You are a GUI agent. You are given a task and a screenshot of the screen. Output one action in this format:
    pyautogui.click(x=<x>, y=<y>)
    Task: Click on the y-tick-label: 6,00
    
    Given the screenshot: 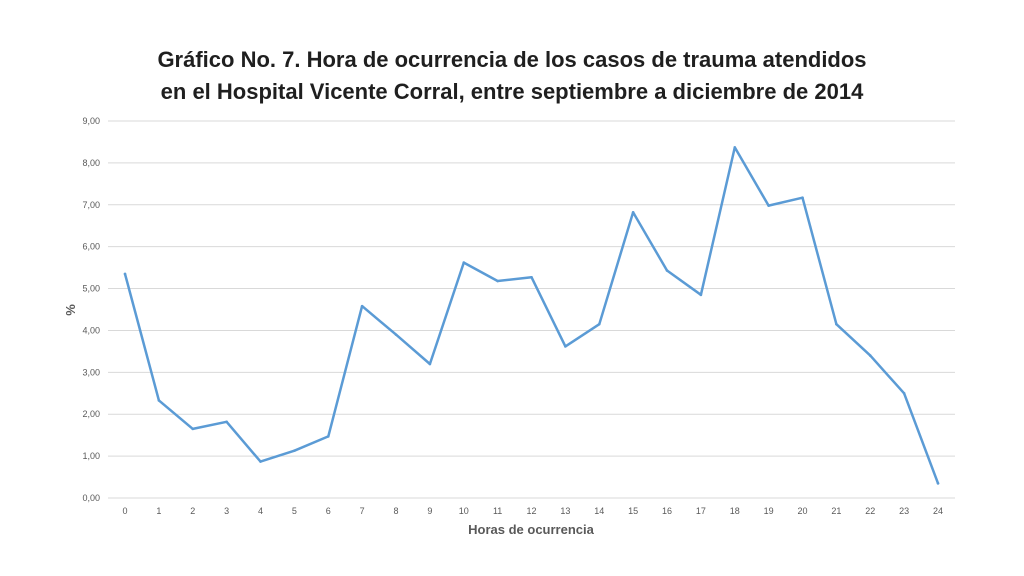 What is the action you would take?
    pyautogui.click(x=91, y=247)
    